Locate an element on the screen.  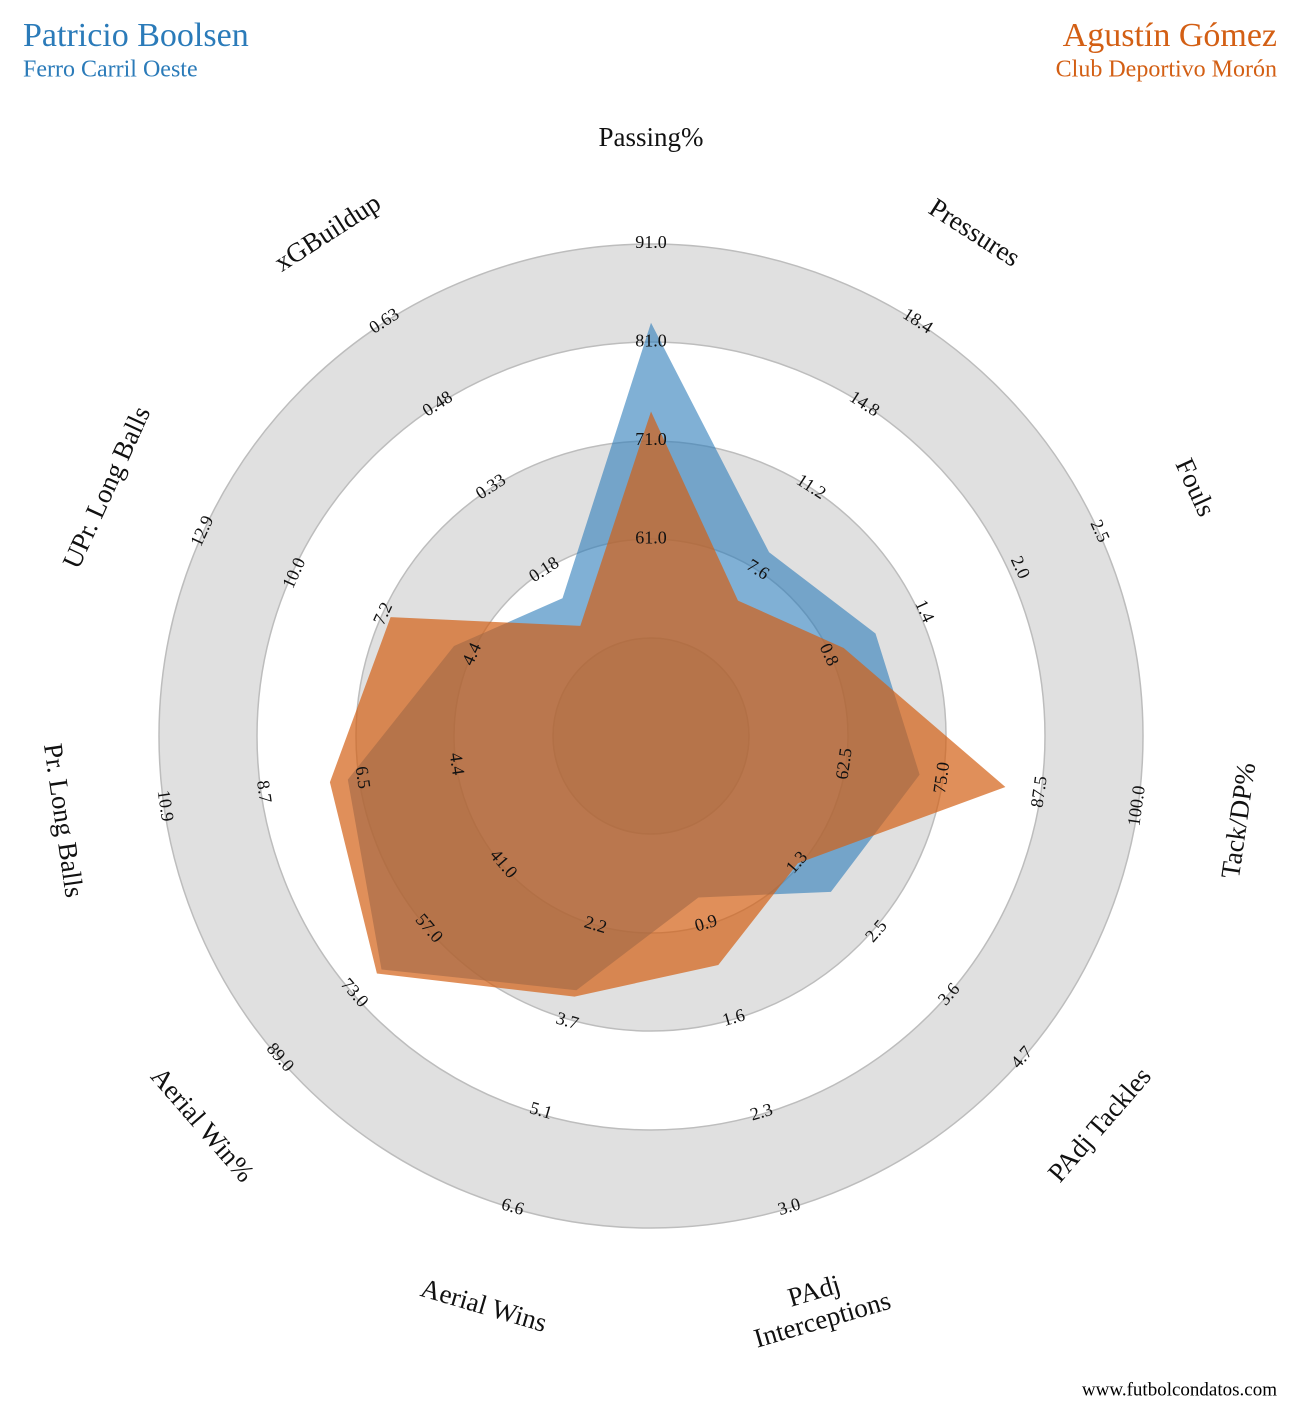
param-label: Passing% is located at coordinates (650, 137).